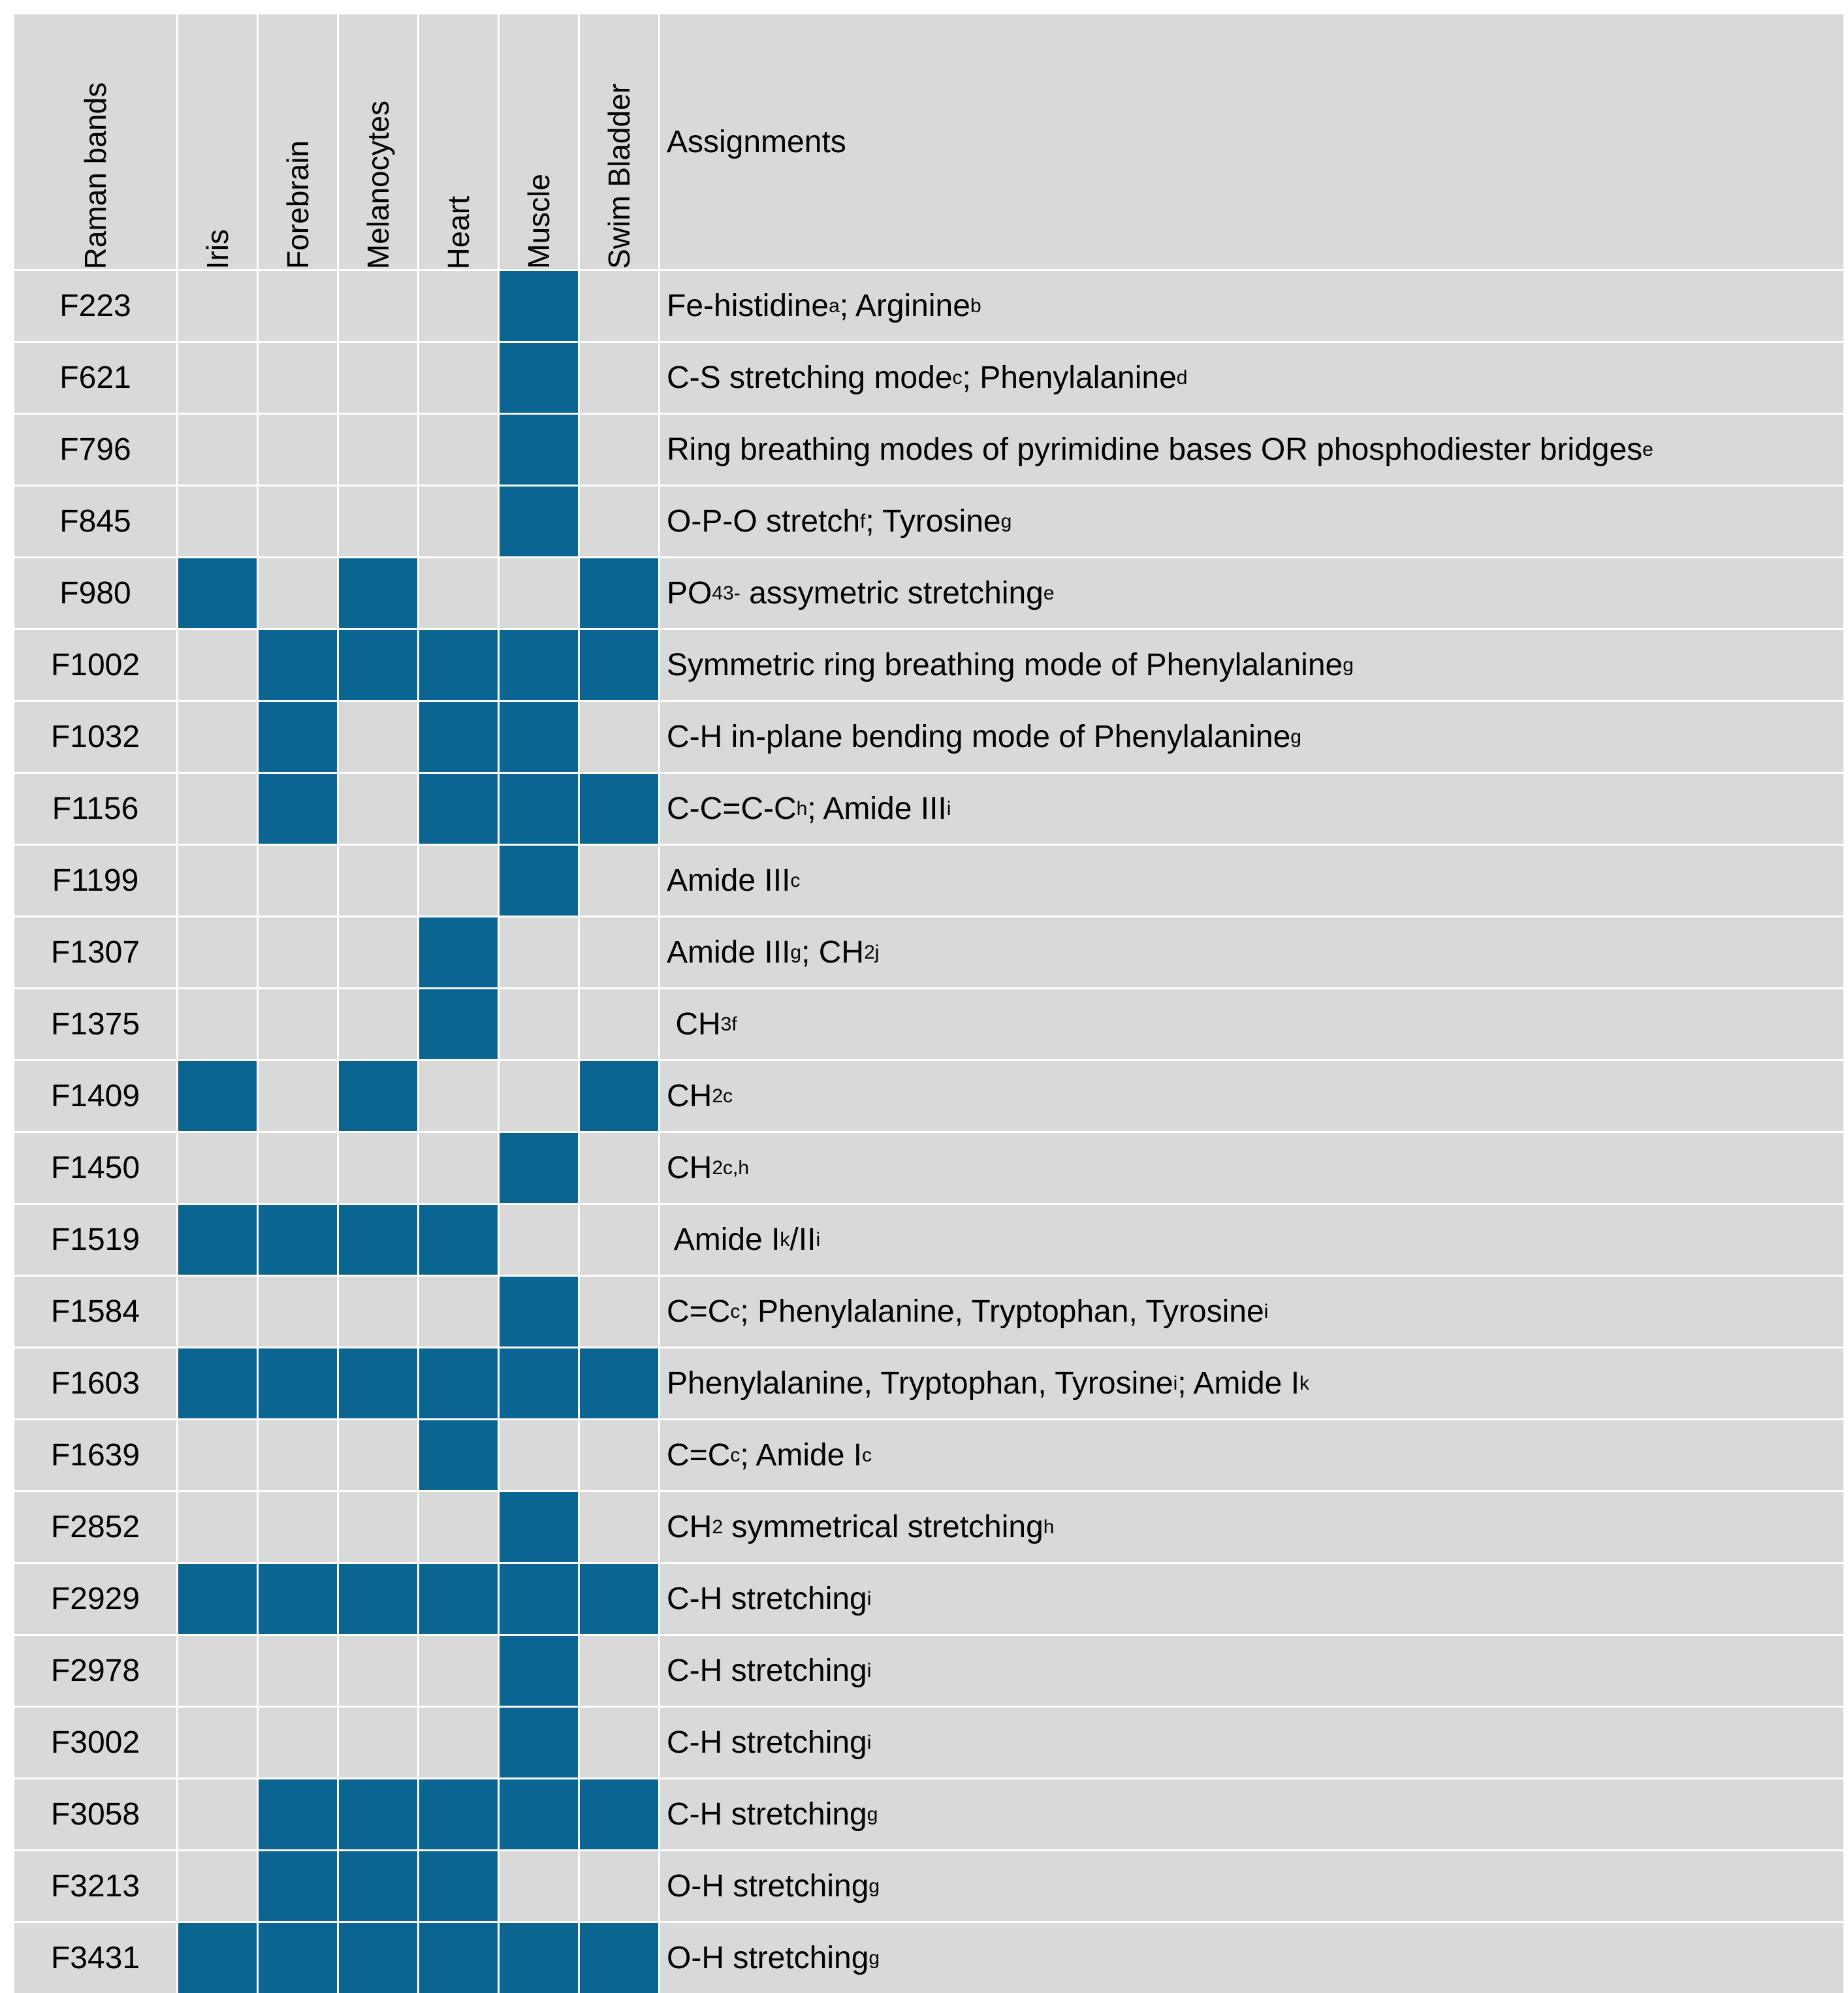  What do you see at coordinates (877, 808) in the screenshot?
I see `assignment-text: ; Amide III` at bounding box center [877, 808].